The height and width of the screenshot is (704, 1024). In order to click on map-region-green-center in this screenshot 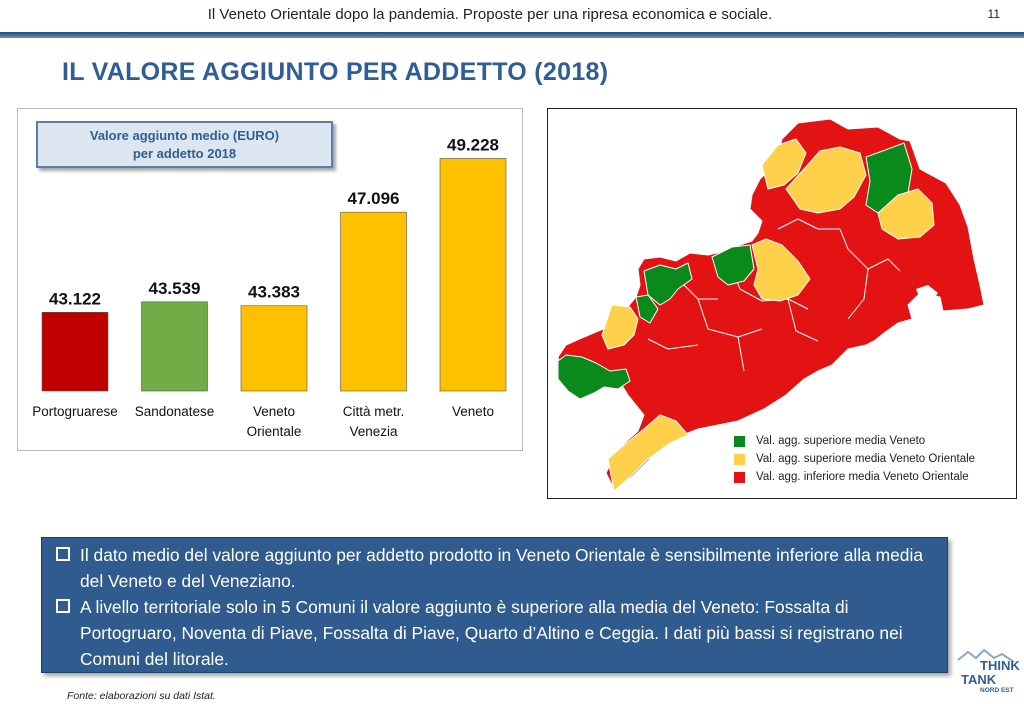, I will do `click(733, 265)`.